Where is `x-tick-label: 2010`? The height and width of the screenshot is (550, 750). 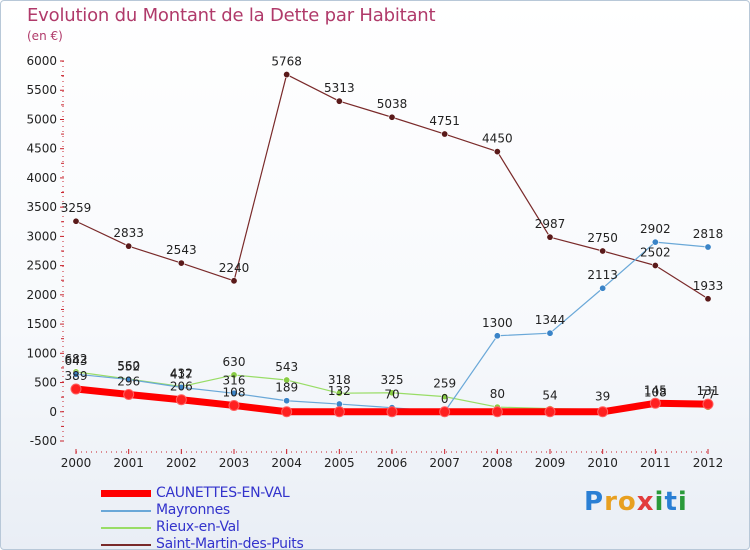 x-tick-label: 2010 is located at coordinates (602, 463).